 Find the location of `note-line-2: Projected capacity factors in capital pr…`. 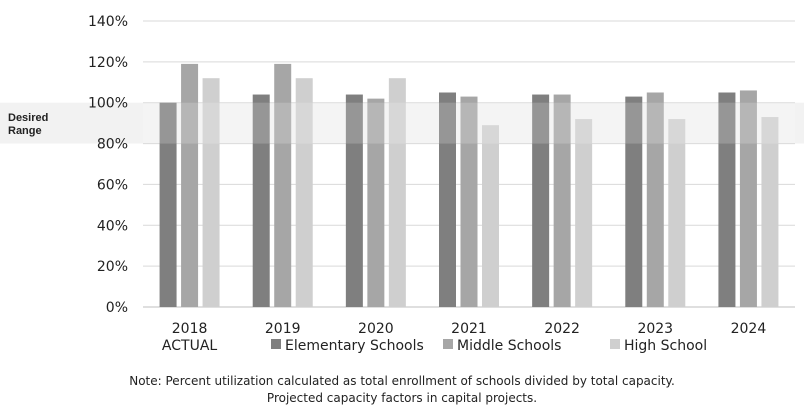

note-line-2: Projected capacity factors in capital pr… is located at coordinates (402, 398).